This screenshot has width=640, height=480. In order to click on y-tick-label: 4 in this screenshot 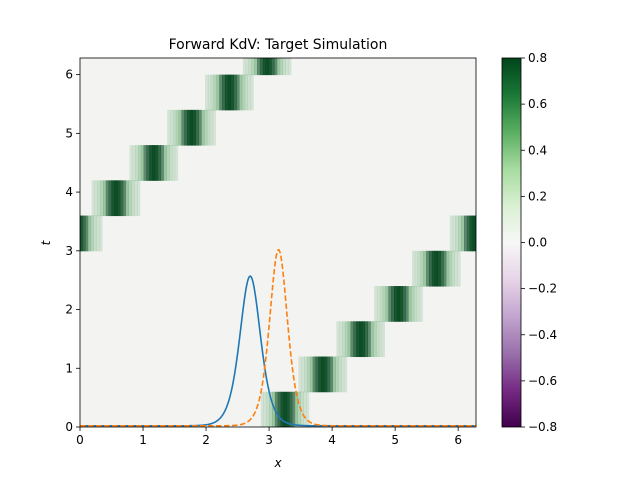, I will do `click(69, 192)`.